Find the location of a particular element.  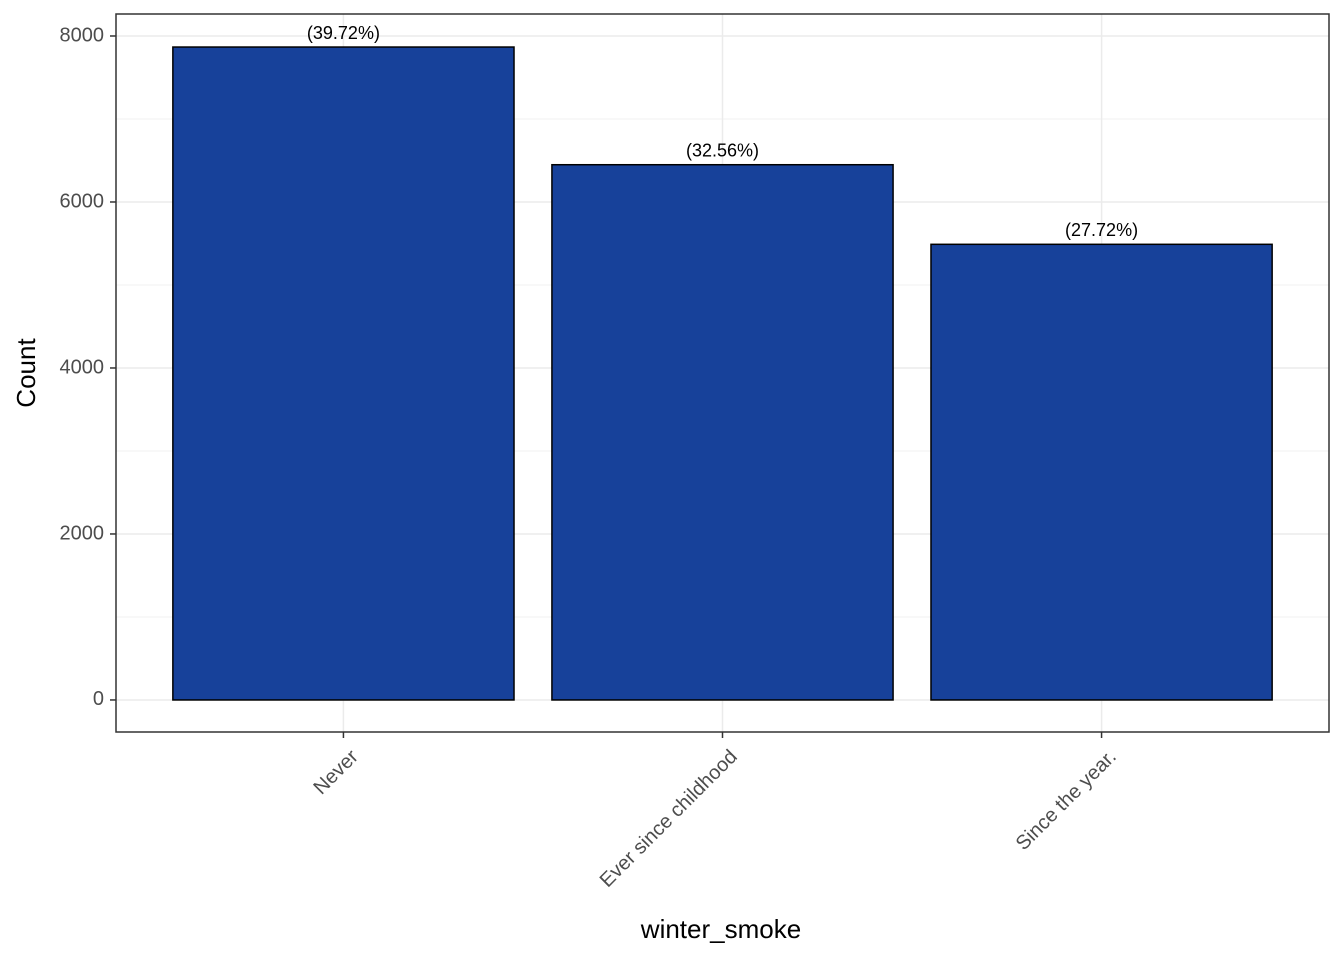

bar-annotation: (27.72%) is located at coordinates (1101, 230).